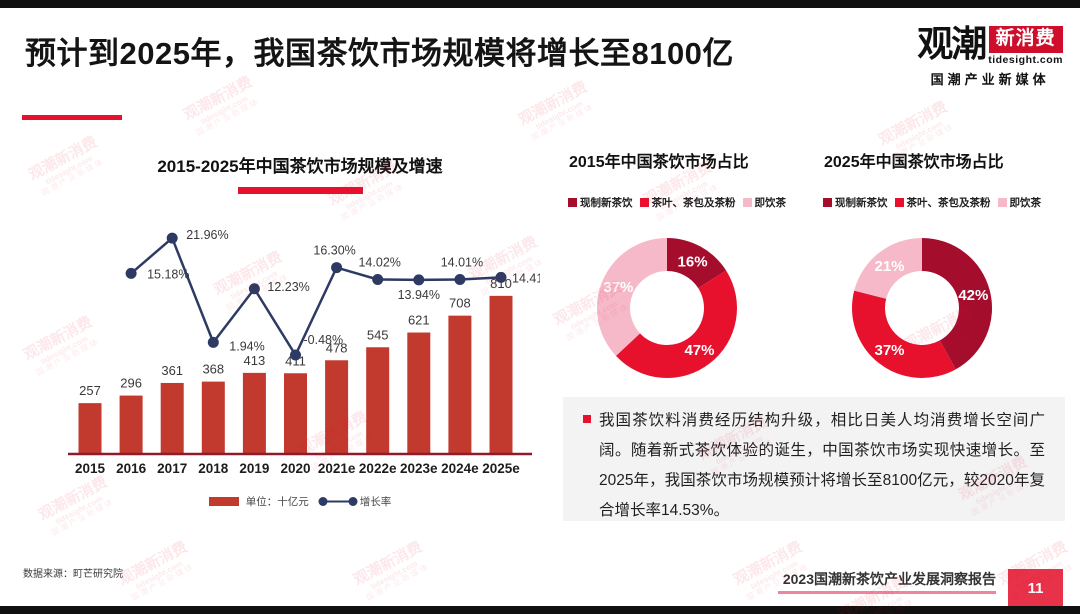 The image size is (1080, 614). Describe the element at coordinates (693, 262) in the screenshot. I see `donut-slice-label: 16%` at that location.